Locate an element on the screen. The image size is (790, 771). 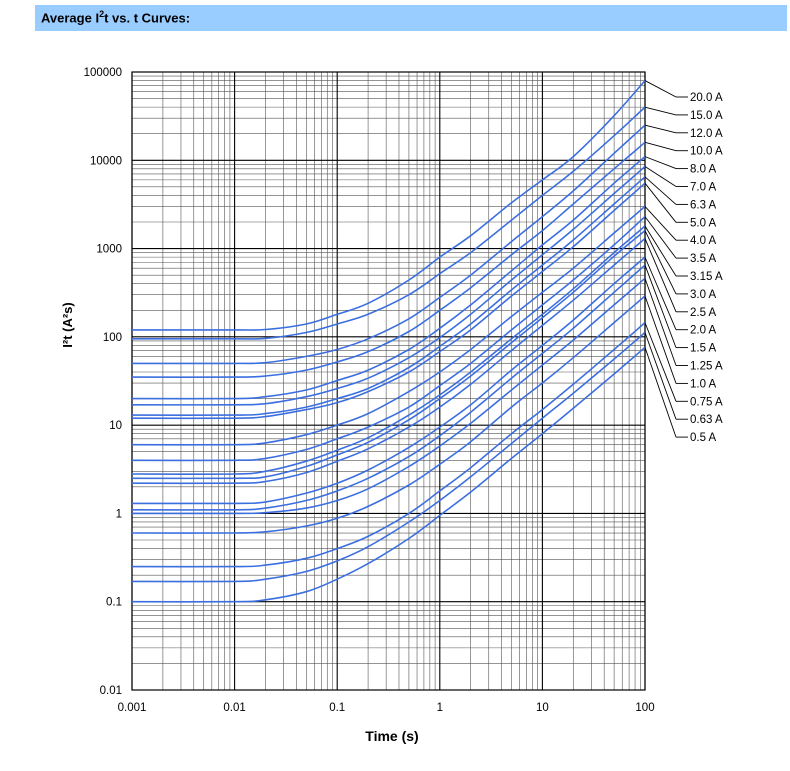
x-tick-label: 1 is located at coordinates (440, 708).